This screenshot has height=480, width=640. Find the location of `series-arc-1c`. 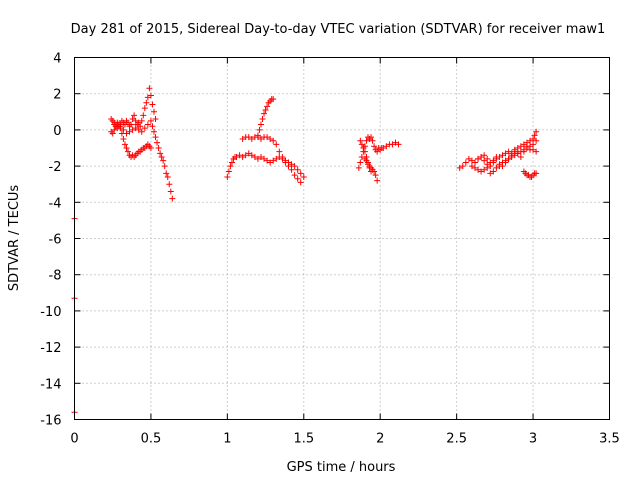

series-arc-1c is located at coordinates (143, 159).